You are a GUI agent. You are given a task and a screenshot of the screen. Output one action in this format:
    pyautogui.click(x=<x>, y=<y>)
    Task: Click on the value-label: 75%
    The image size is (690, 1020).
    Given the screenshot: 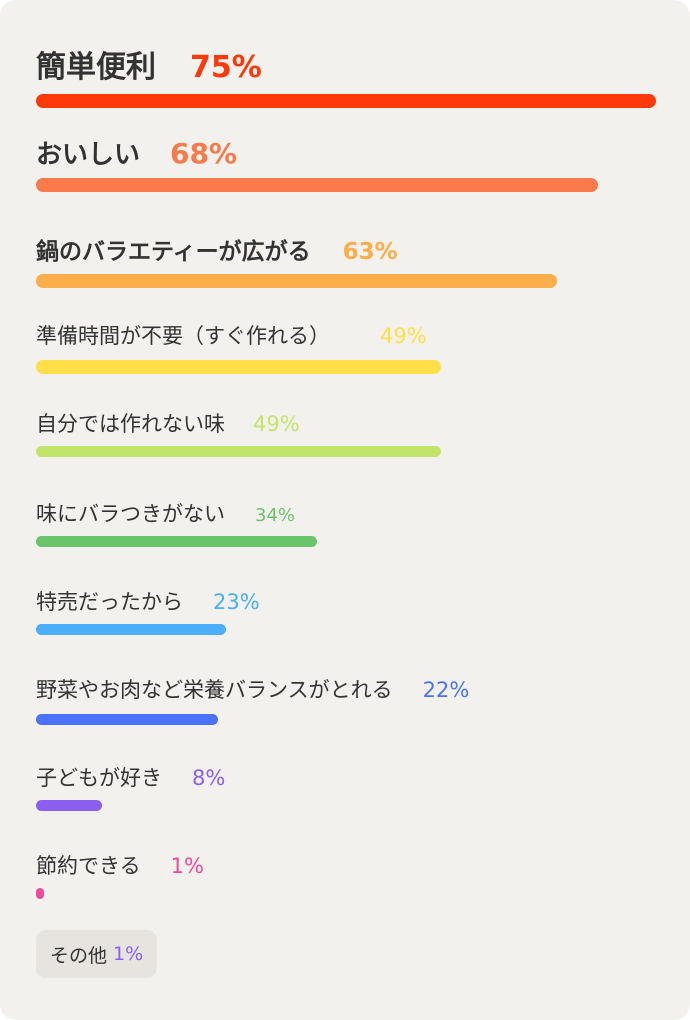 What is the action you would take?
    pyautogui.click(x=226, y=67)
    